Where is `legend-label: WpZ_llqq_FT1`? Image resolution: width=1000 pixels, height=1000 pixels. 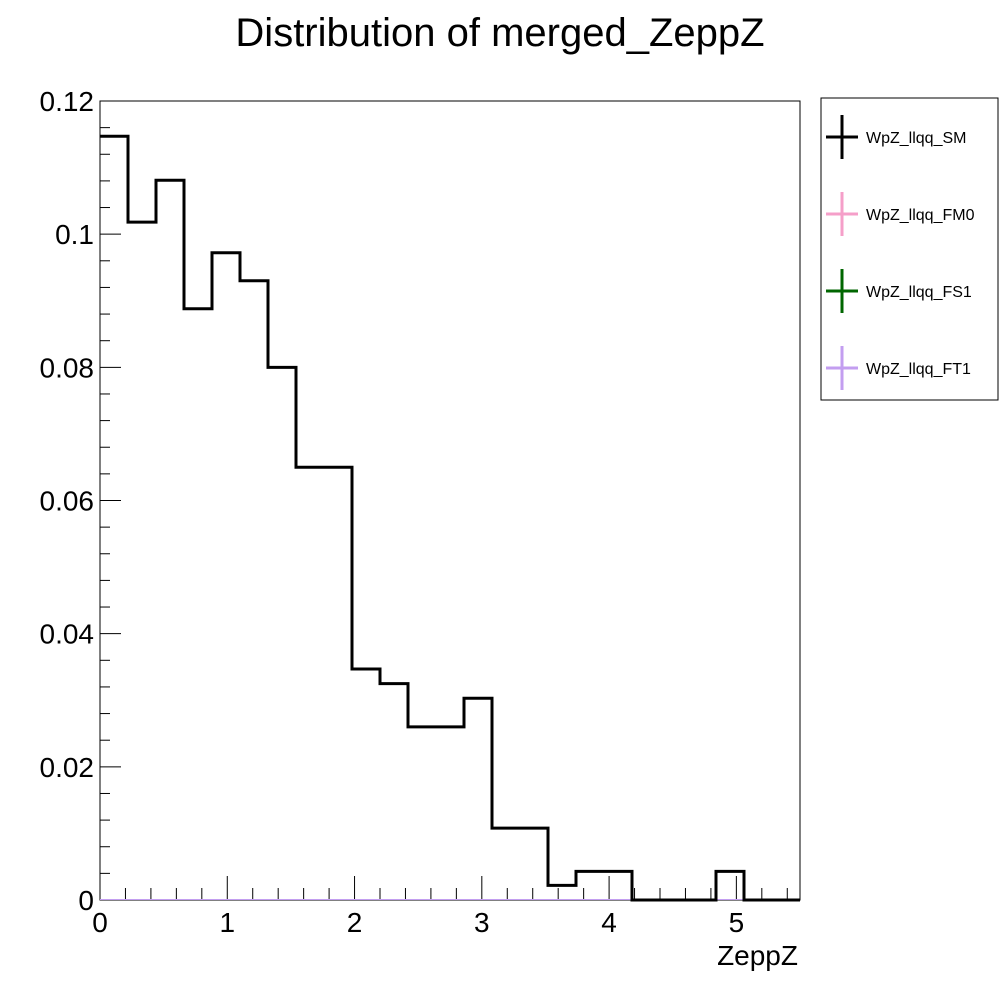 legend-label: WpZ_llqq_FT1 is located at coordinates (918, 369).